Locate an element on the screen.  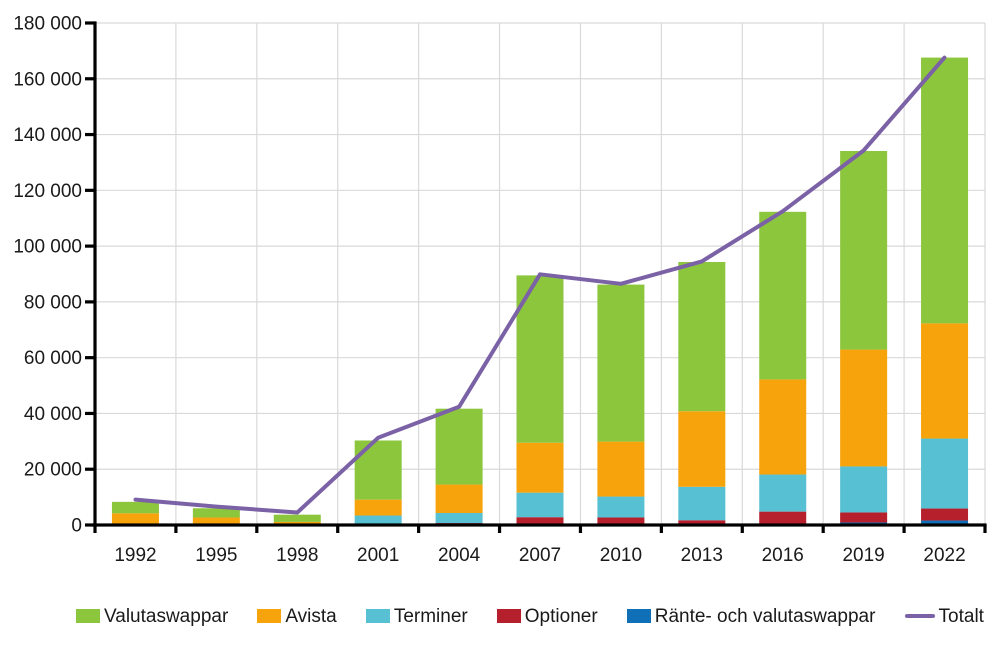
y-axis-label: 180 000 is located at coordinates (47, 24).